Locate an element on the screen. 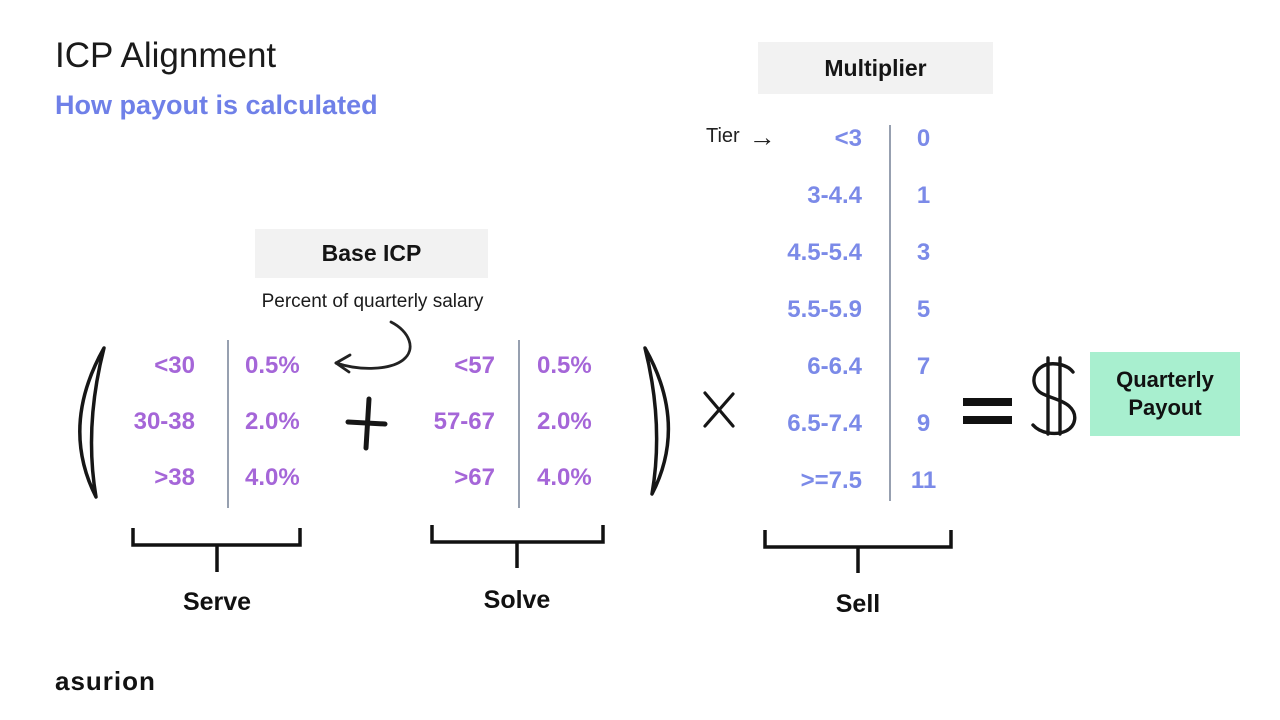 The width and height of the screenshot is (1280, 720). serve-table-divider is located at coordinates (228, 424).